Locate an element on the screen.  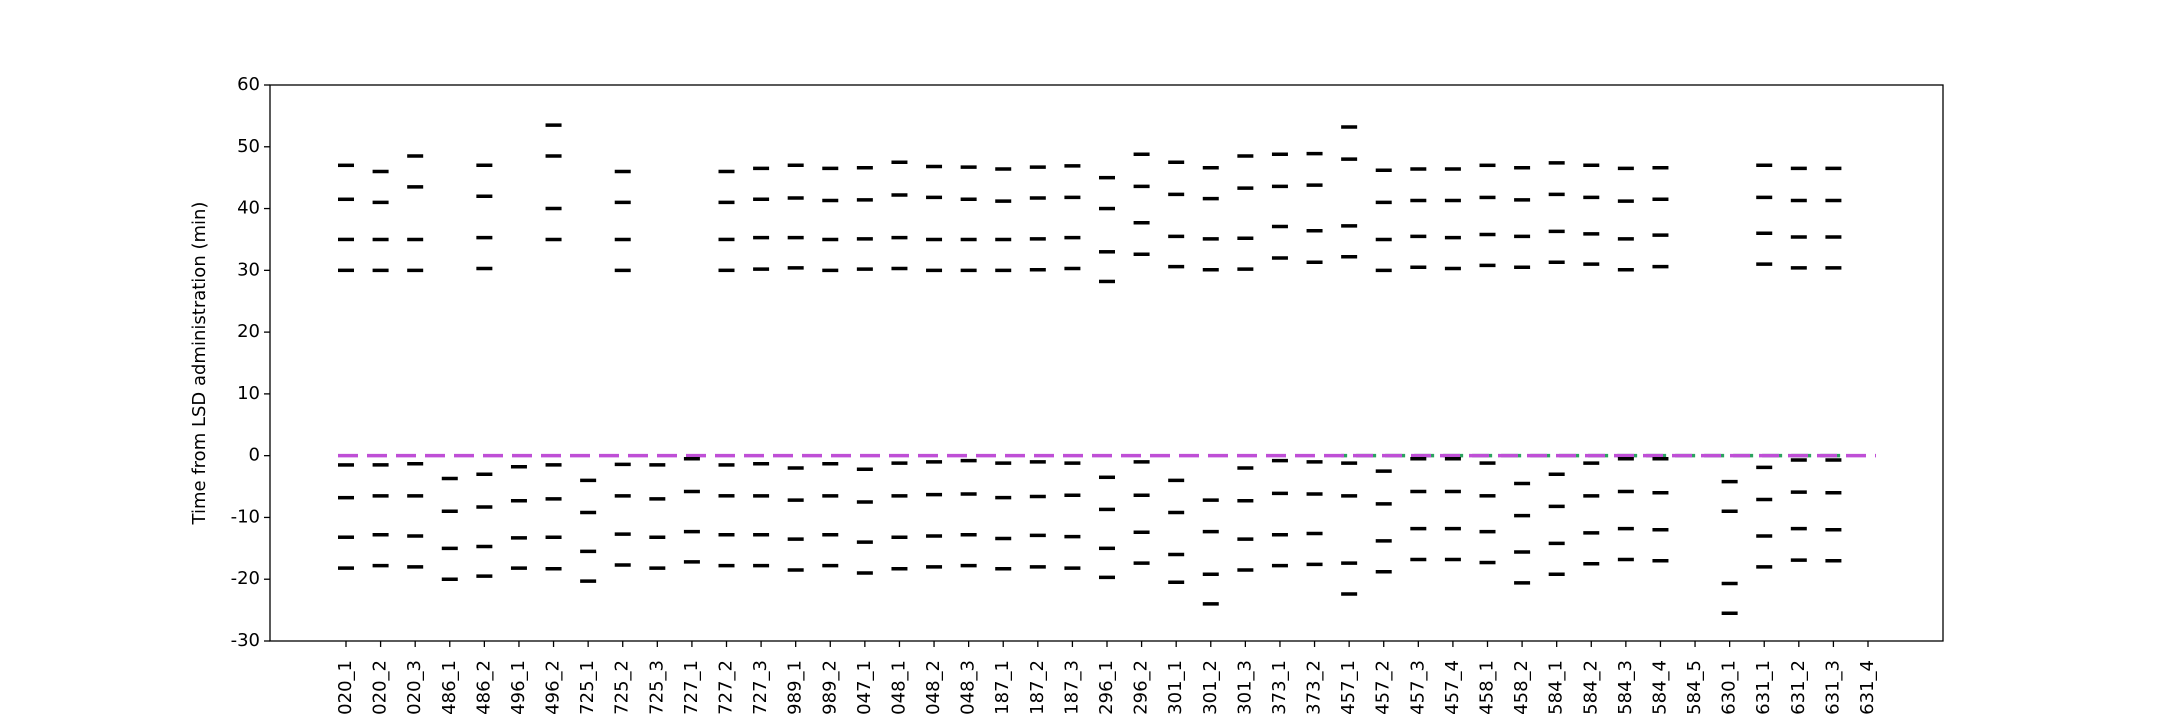
x-tick-label: 020_2 is located at coordinates (380, 687).